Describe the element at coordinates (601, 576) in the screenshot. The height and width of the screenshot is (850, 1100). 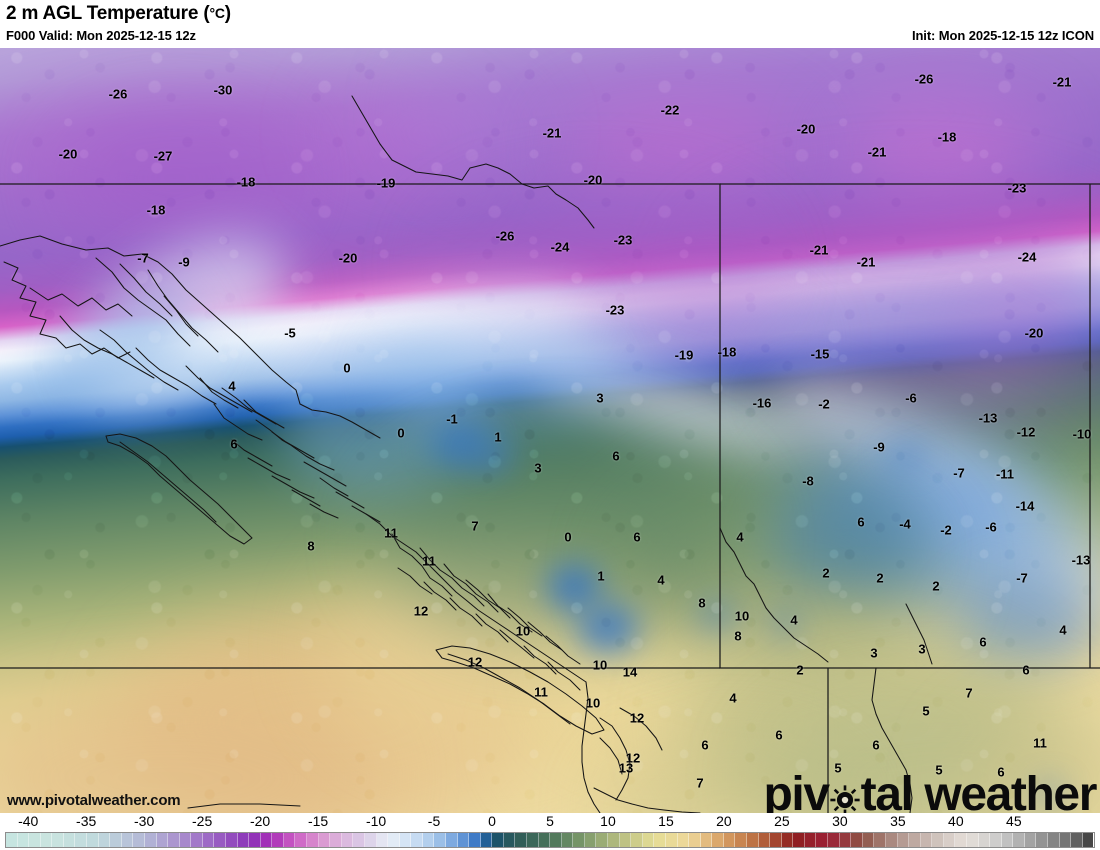
I see `temperature-value-label: 1` at that location.